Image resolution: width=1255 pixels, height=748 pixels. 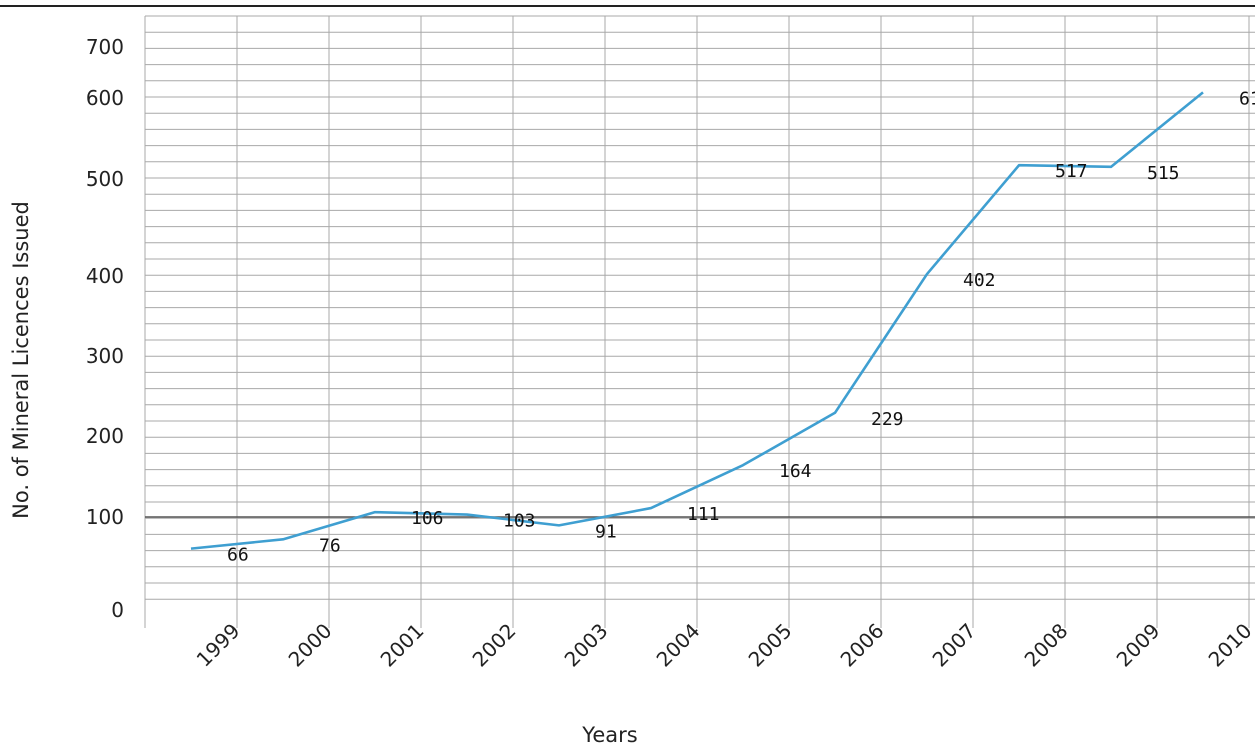 I want to click on y-axis-title: No. of Mineral Licences Issued, so click(x=21, y=360).